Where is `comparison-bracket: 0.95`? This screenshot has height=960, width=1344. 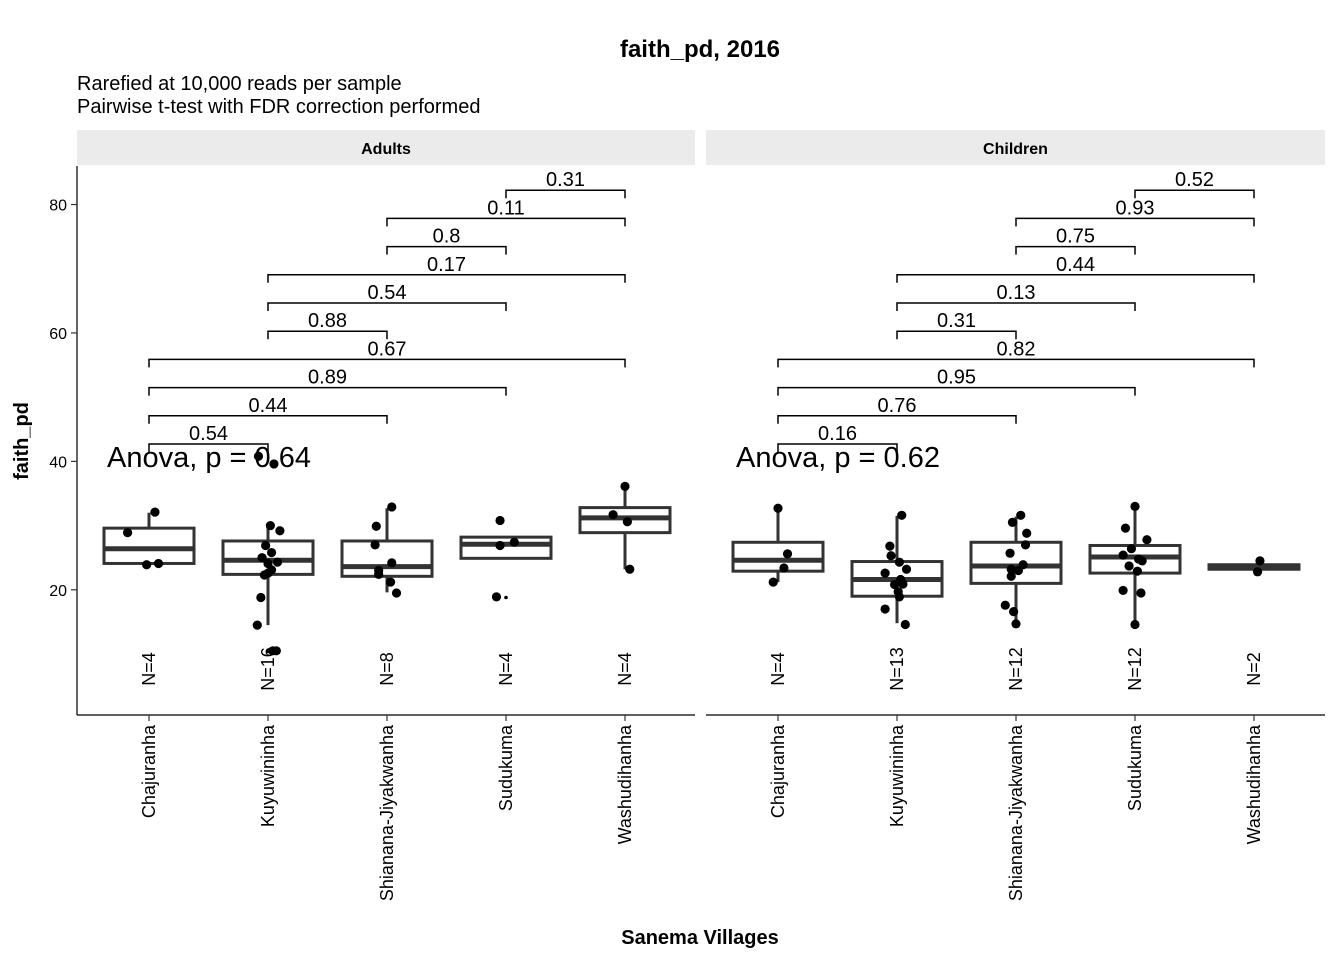 comparison-bracket: 0.95 is located at coordinates (956, 381).